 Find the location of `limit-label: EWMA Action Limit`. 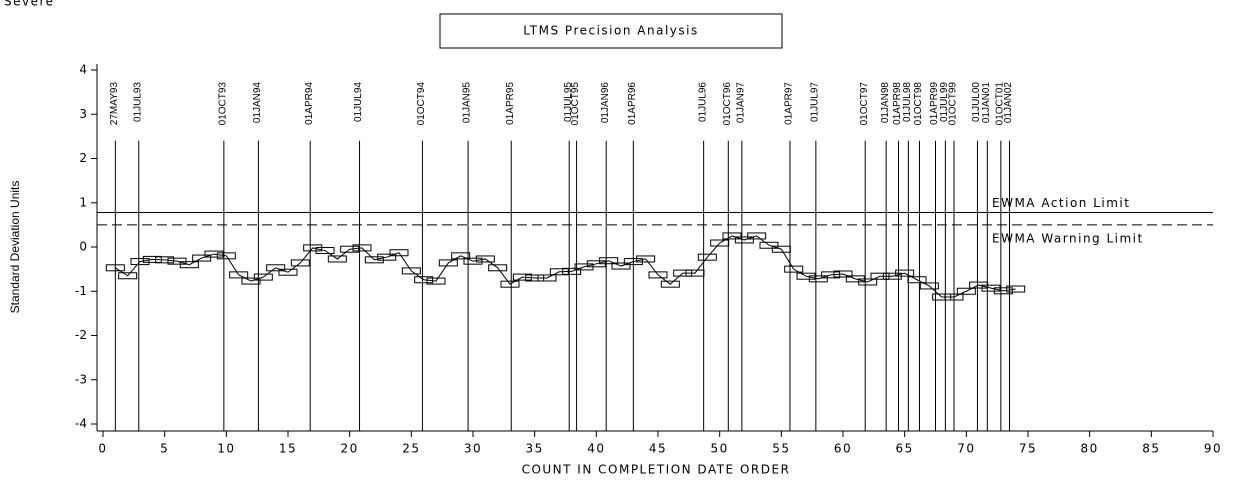

limit-label: EWMA Action Limit is located at coordinates (1061, 203).